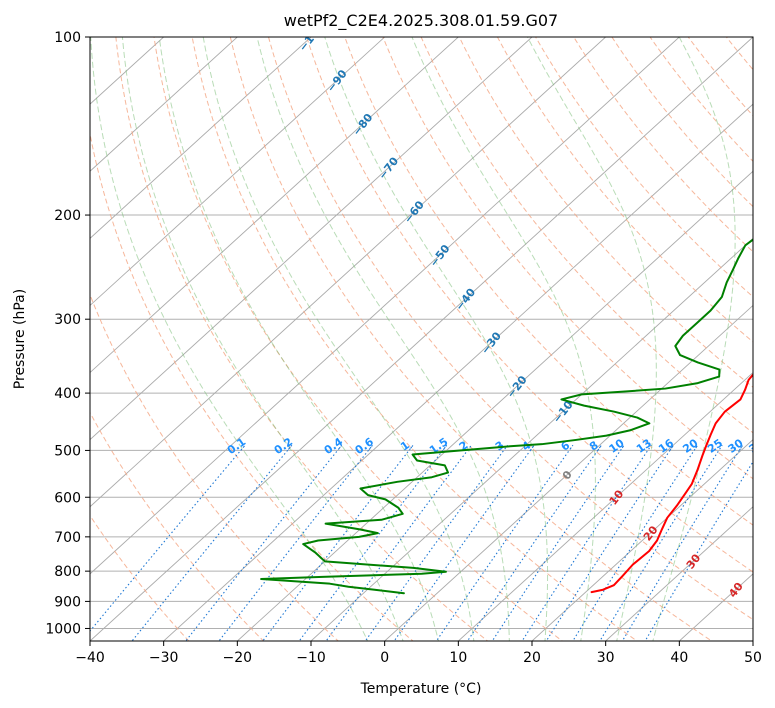 The image size is (775, 708). What do you see at coordinates (532, 658) in the screenshot?
I see `x-tick-label: 20` at bounding box center [532, 658].